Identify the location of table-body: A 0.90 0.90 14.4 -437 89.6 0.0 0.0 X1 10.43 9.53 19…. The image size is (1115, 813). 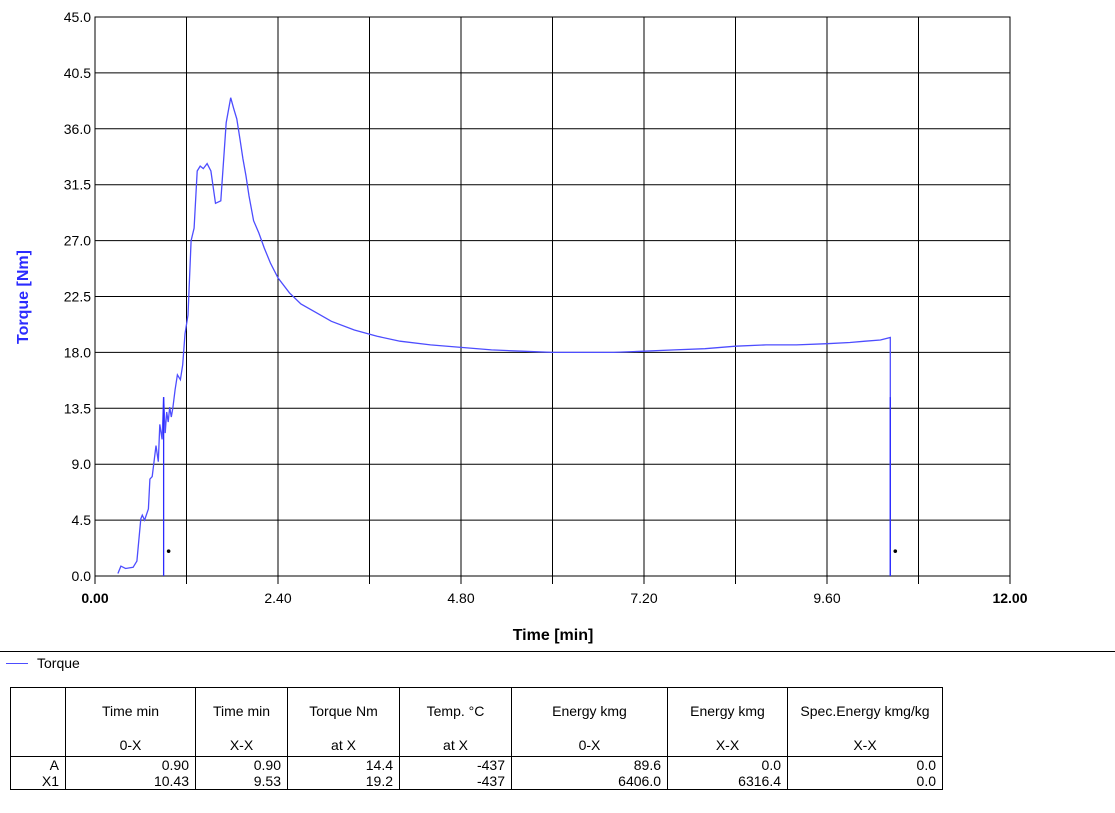
(476, 773).